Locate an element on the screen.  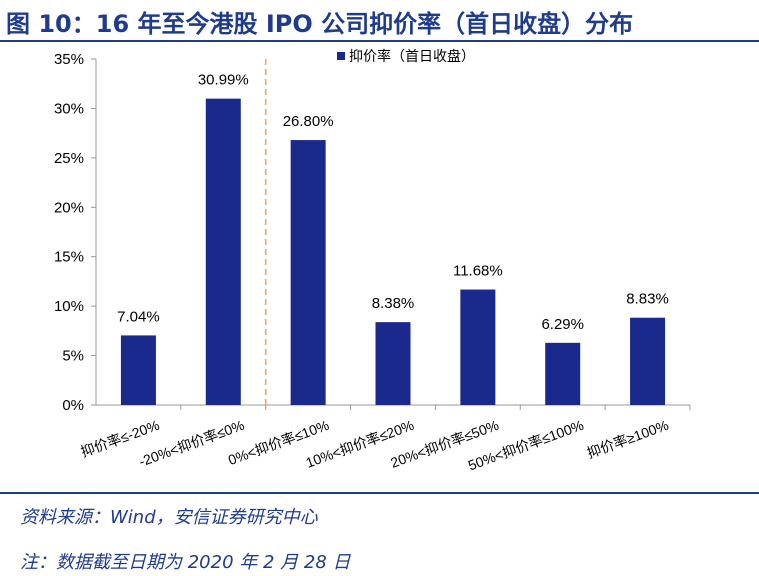
legend-swatch is located at coordinates (341, 56).